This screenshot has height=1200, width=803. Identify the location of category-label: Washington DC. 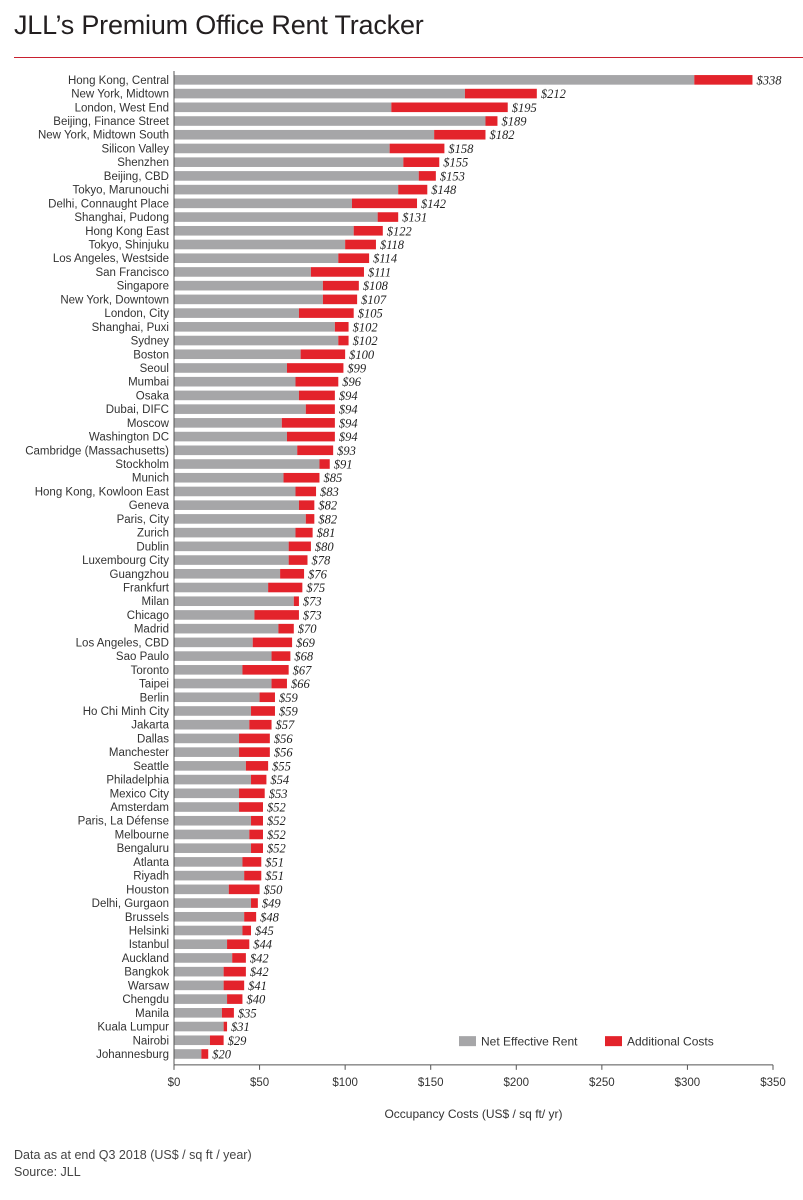
(129, 438).